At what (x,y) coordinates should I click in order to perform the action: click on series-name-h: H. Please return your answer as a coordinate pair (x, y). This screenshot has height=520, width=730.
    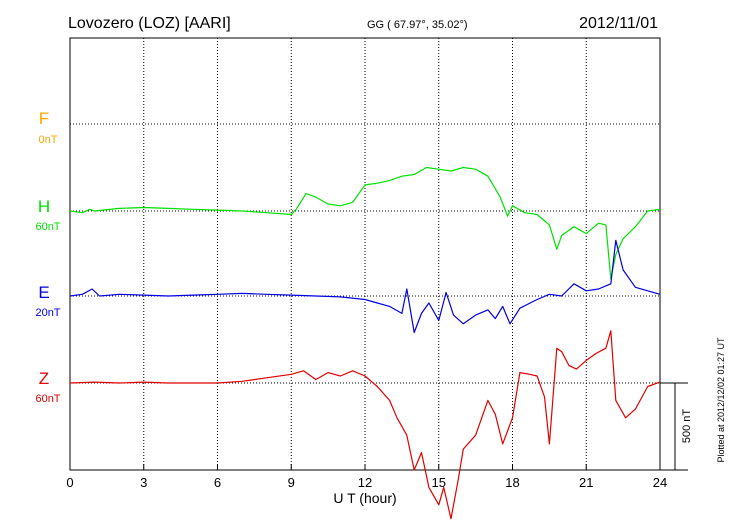
    Looking at the image, I should click on (44, 206).